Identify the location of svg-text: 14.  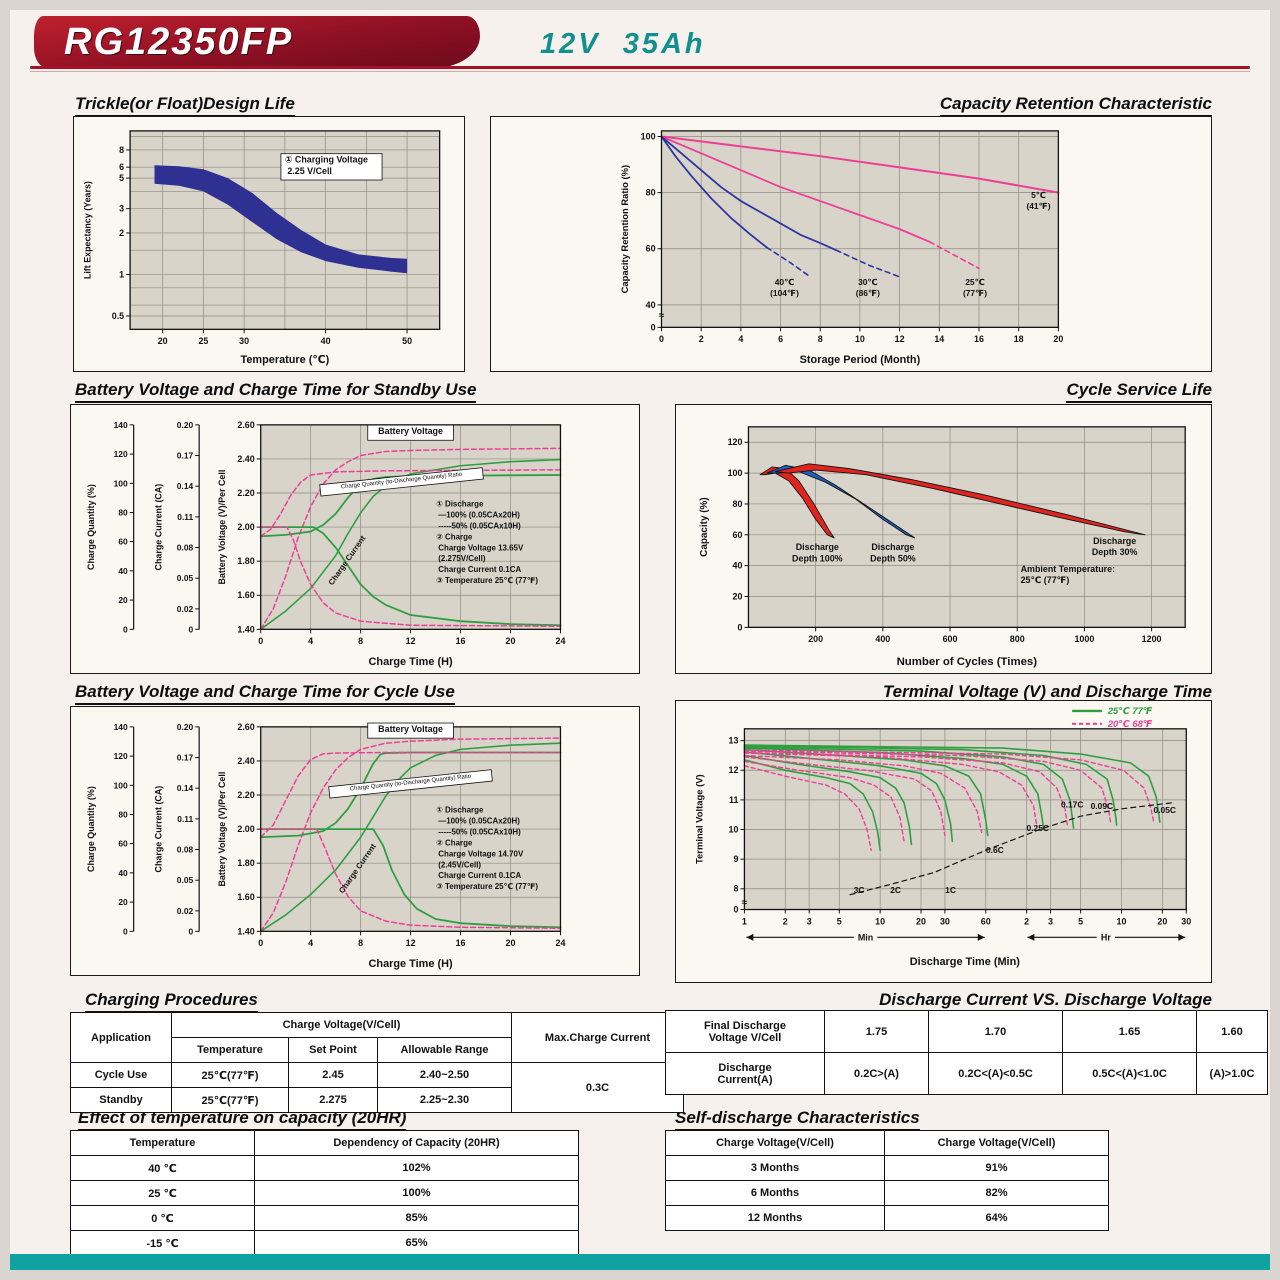
(939, 339).